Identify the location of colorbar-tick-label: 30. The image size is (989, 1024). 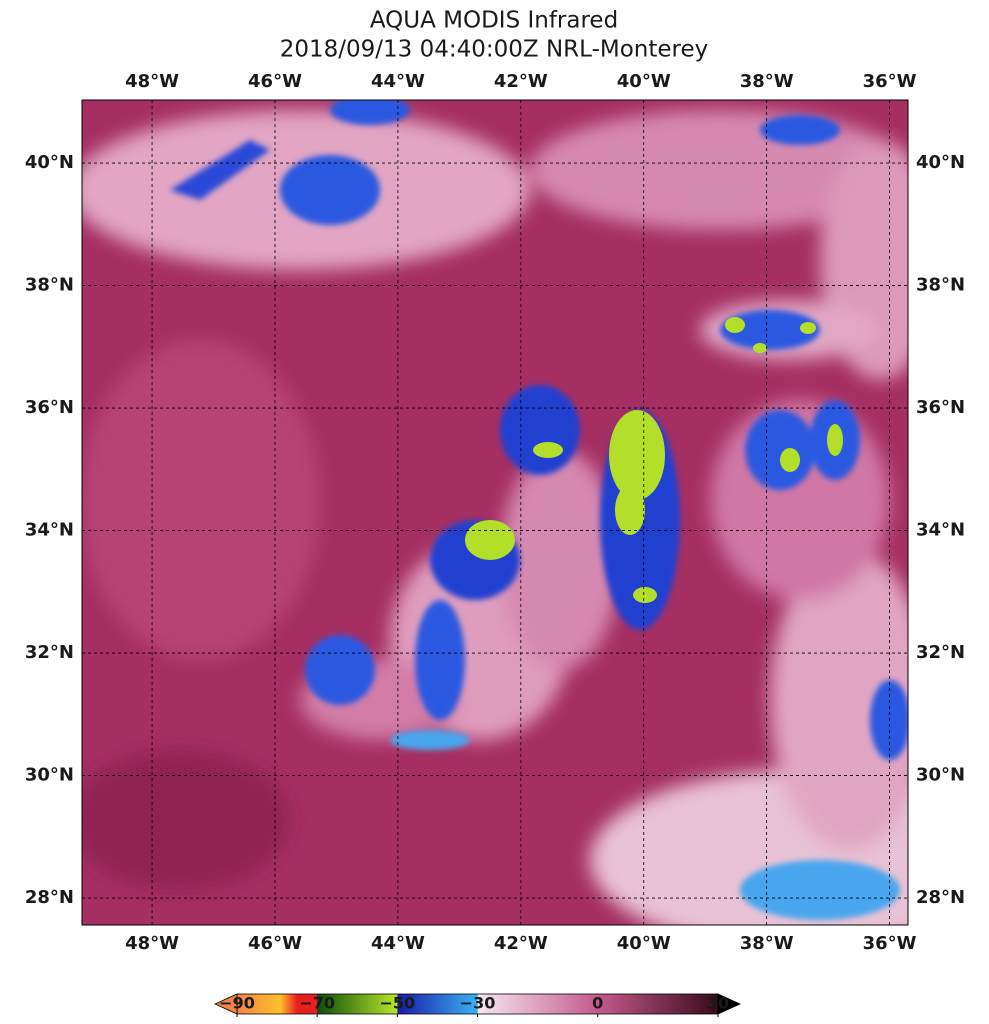
(718, 1003).